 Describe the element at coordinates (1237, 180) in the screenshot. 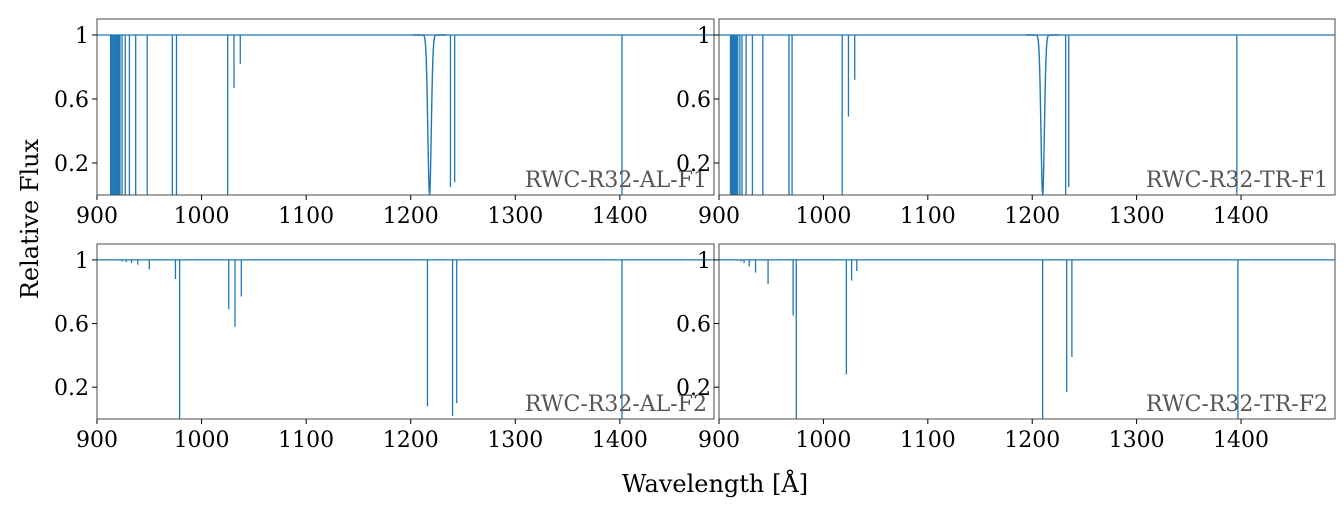

I see `panel-label: RWC-R32-TR-F1` at that location.